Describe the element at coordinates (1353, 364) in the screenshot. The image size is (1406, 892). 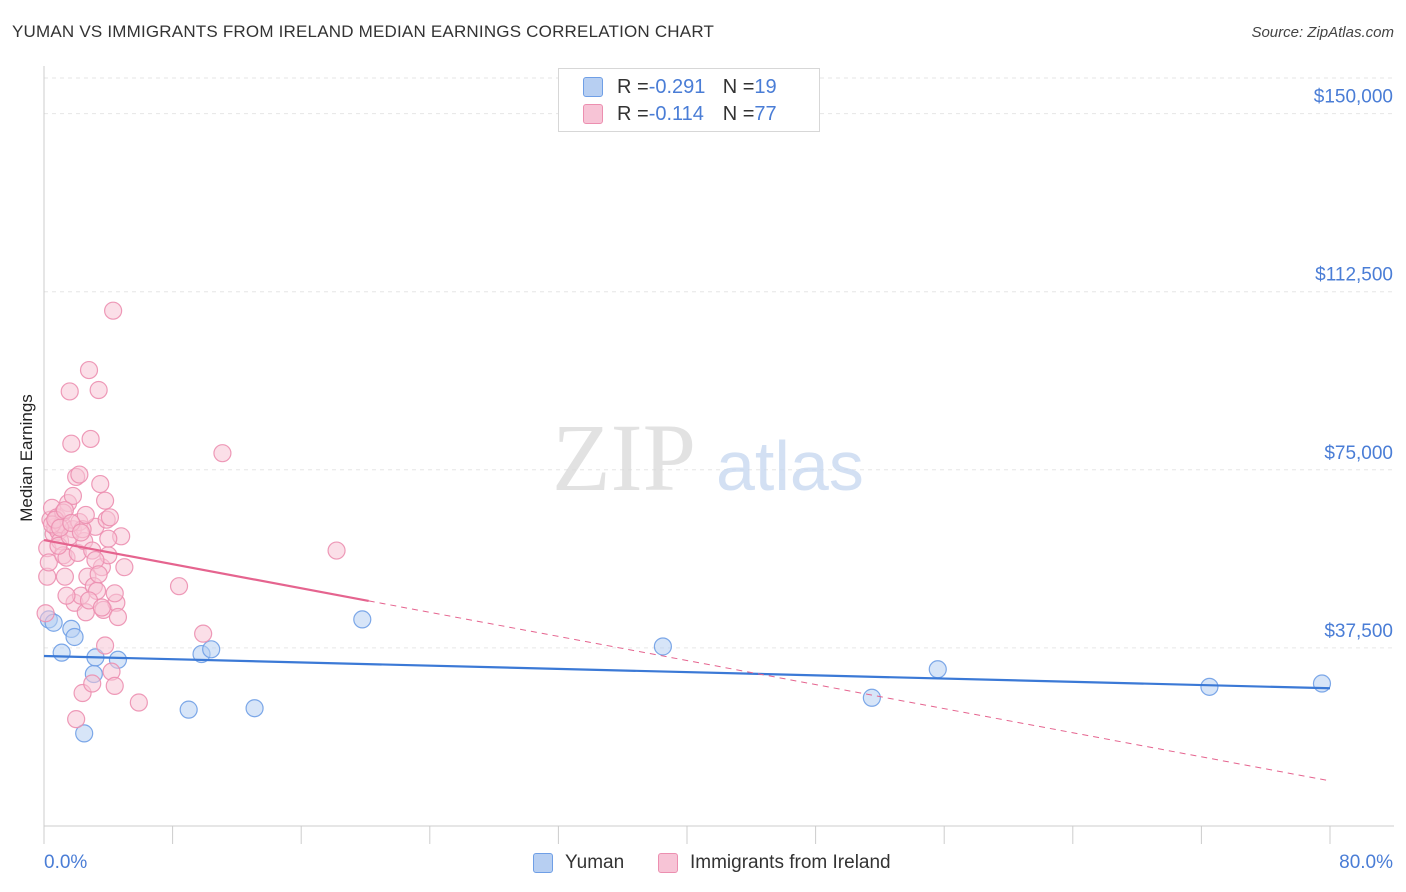
I see `y-tick-labels: $37,500 $75,000 $112,500 $150,000` at that location.